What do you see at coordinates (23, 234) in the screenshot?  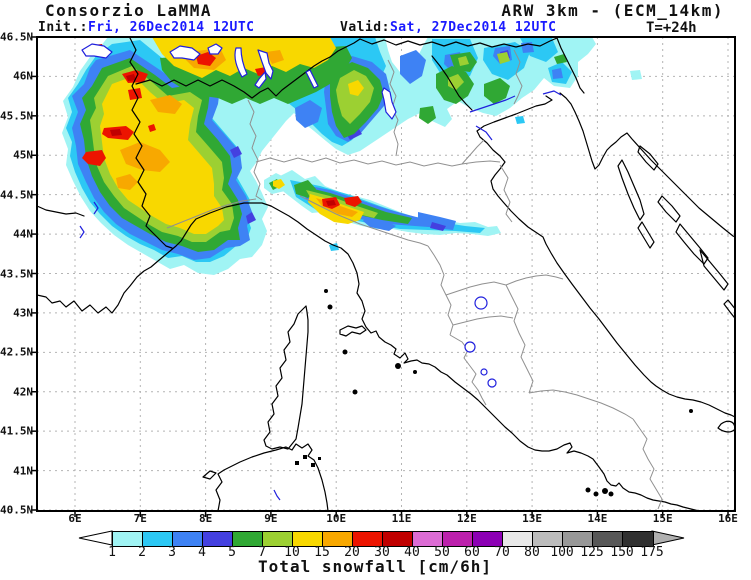 I see `lat-label: 44N` at bounding box center [23, 234].